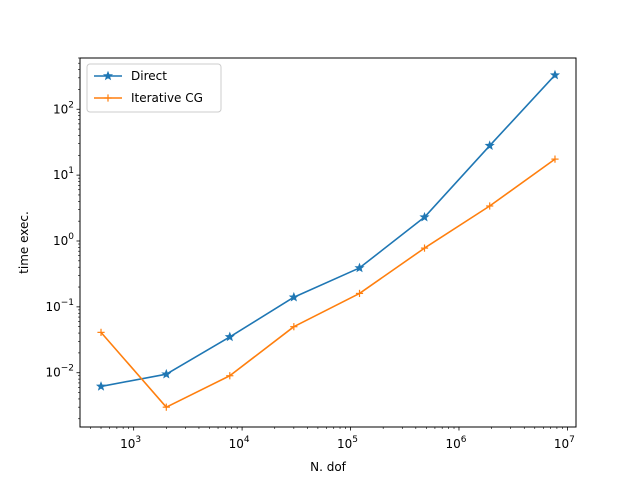 The image size is (640, 480). I want to click on x-axis-label: N. dof, so click(328, 467).